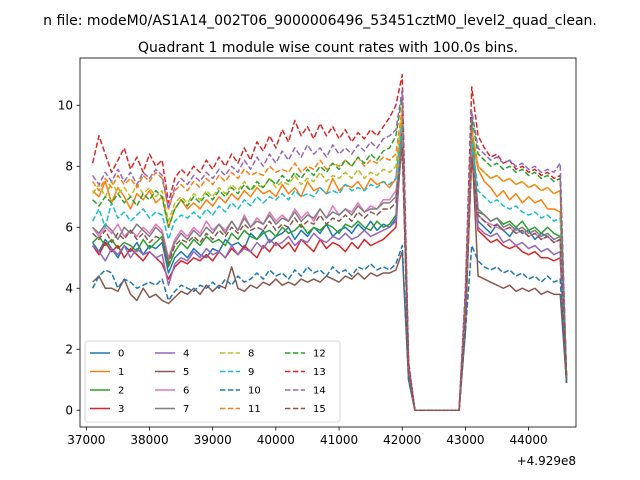 This screenshot has width=640, height=480. I want to click on legend-label: 12, so click(319, 354).